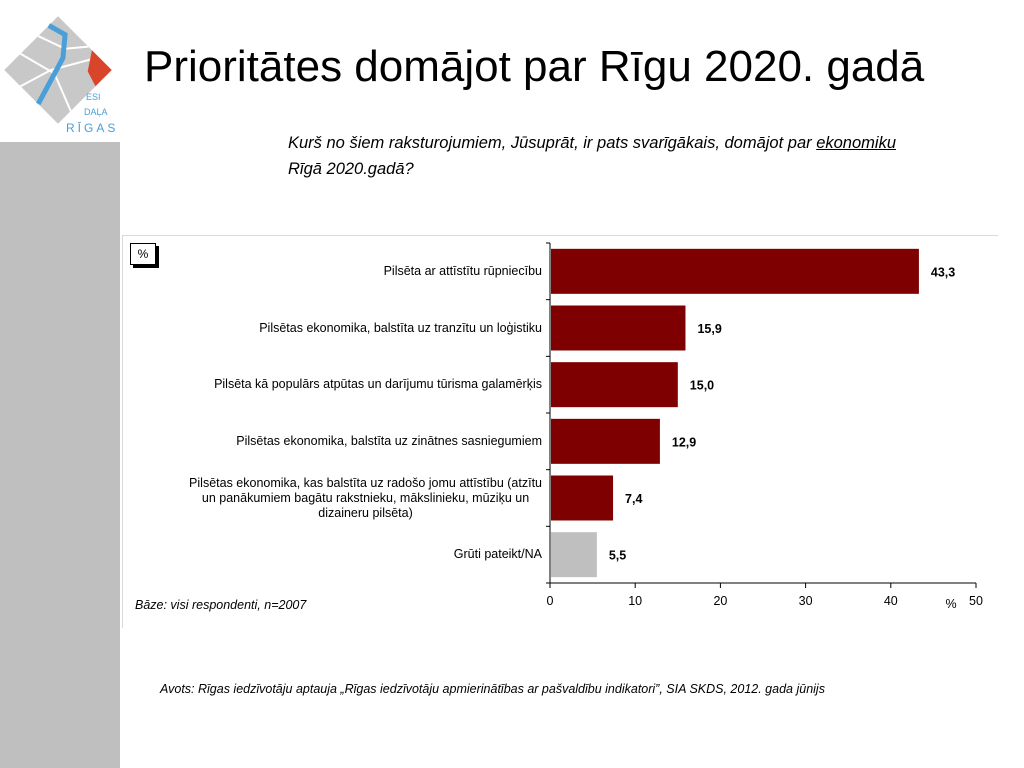 This screenshot has height=768, width=1024. I want to click on bar-value-label: 12,9, so click(684, 442).